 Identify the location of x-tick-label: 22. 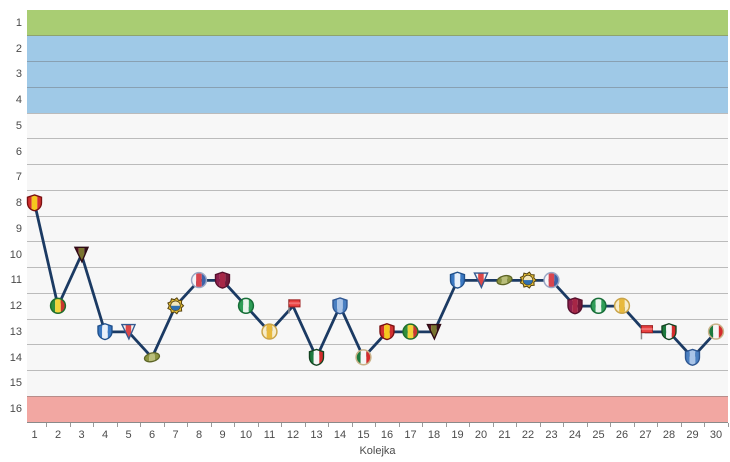
(528, 435).